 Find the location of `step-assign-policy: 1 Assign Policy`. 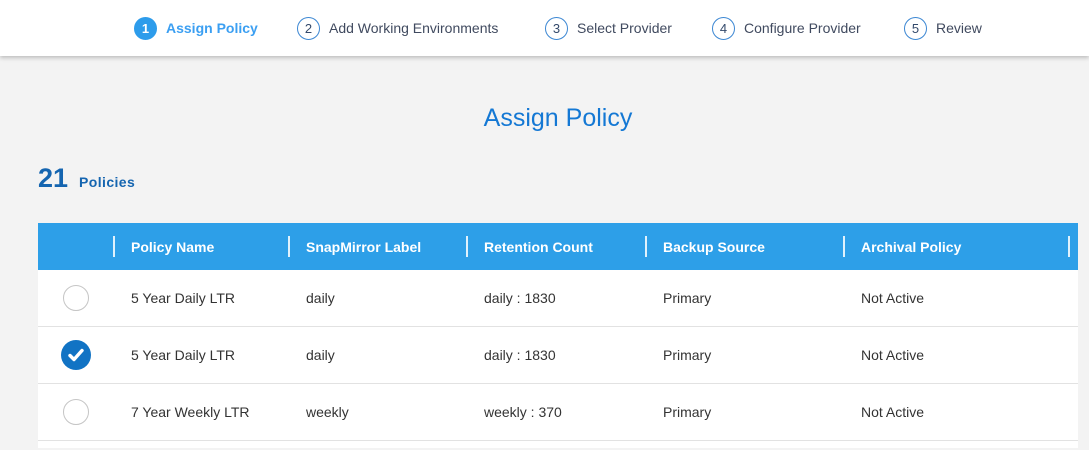

step-assign-policy: 1 Assign Policy is located at coordinates (196, 28).